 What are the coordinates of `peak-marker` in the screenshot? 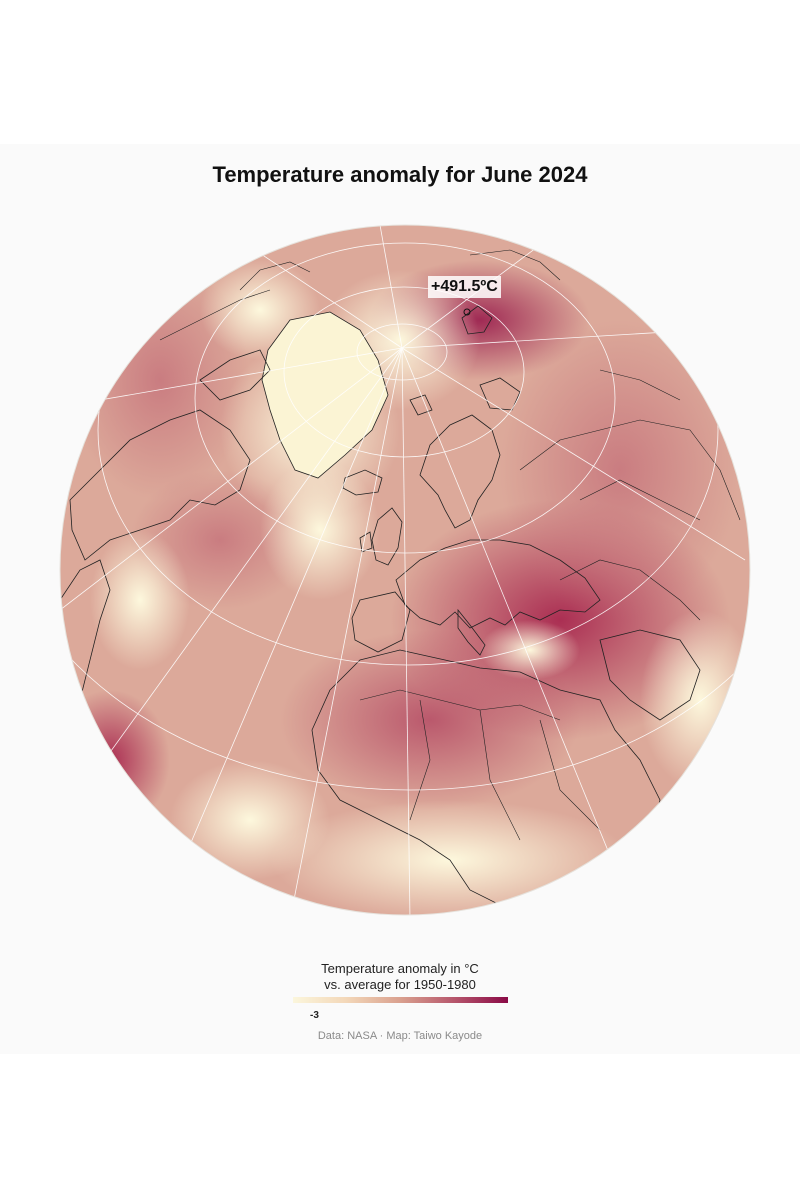 It's located at (467, 312).